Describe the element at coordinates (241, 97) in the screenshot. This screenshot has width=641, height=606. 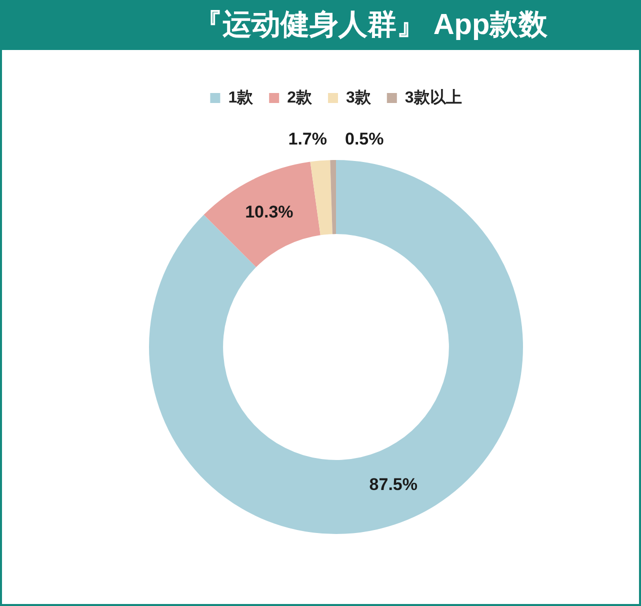
I see `legend-label: 1款` at that location.